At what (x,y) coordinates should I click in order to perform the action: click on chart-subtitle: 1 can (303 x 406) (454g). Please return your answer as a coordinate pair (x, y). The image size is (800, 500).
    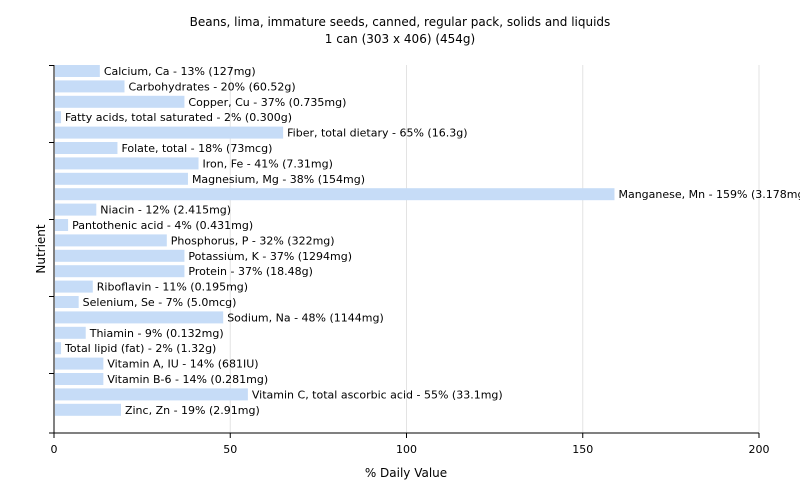
    Looking at the image, I should click on (400, 39).